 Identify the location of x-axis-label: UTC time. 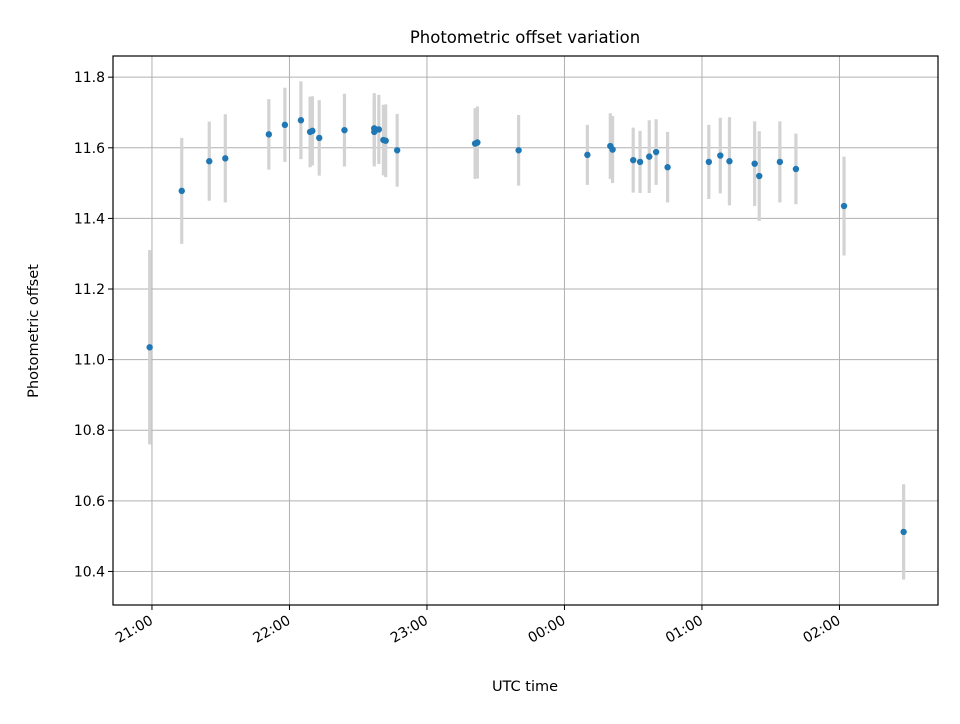
(525, 687).